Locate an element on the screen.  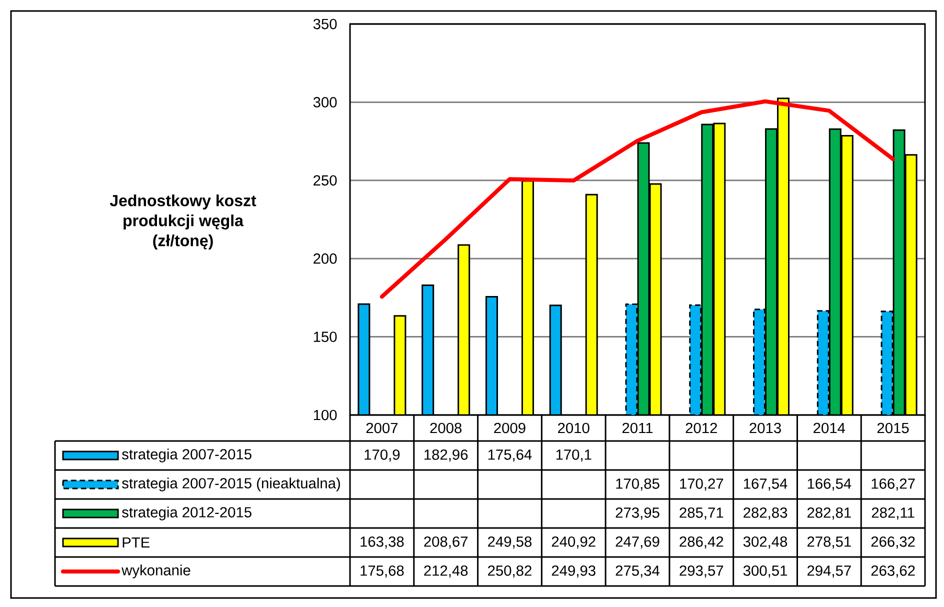
data-label: 175,64 is located at coordinates (510, 455).